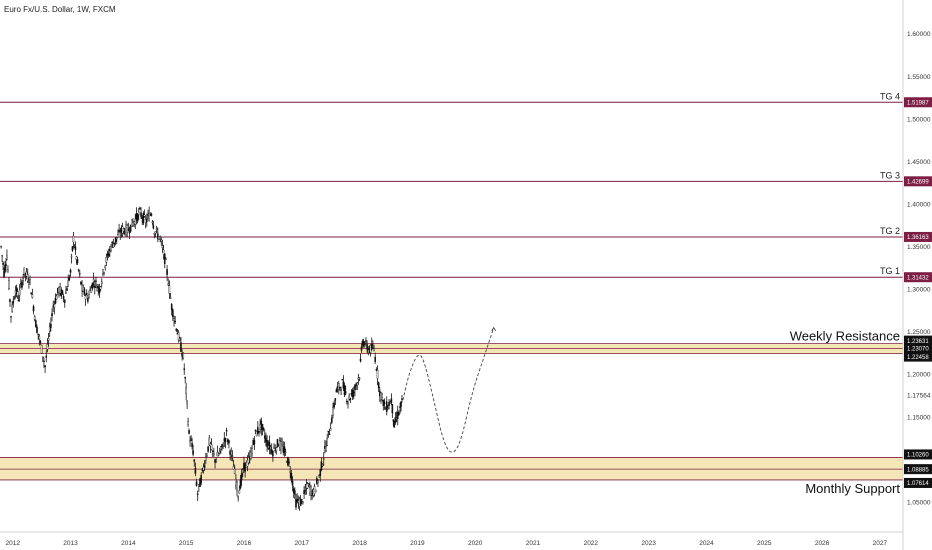  Describe the element at coordinates (12, 543) in the screenshot. I see `x-tick-label: 2012` at that location.